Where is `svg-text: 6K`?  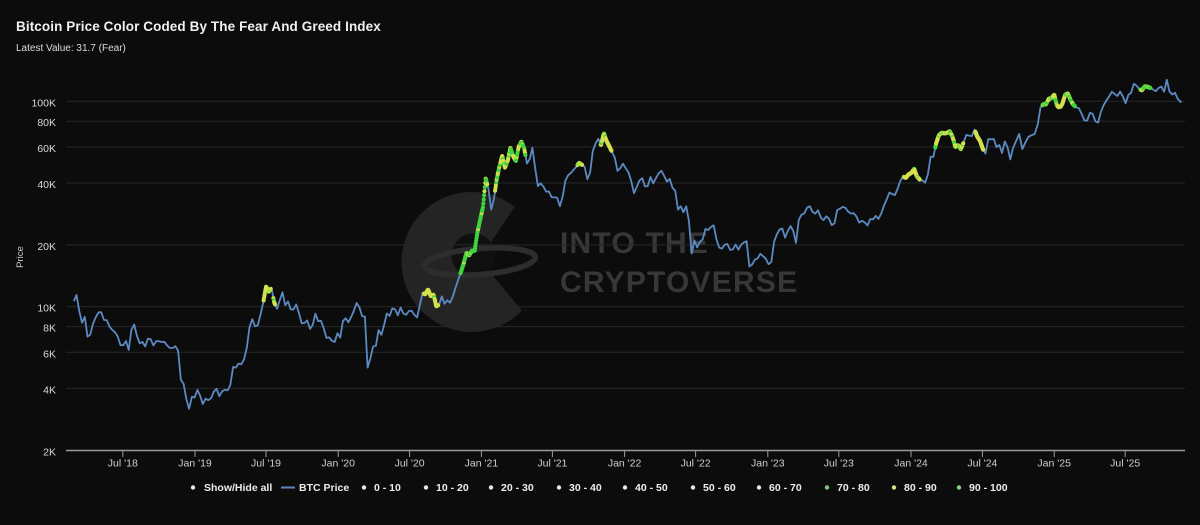
svg-text: 6K is located at coordinates (49, 354).